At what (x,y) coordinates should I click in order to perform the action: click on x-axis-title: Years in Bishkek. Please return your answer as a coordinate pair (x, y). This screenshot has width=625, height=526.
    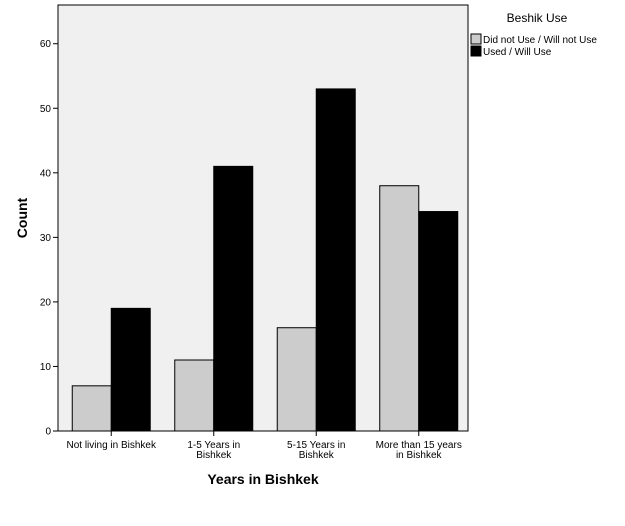
    Looking at the image, I should click on (263, 479).